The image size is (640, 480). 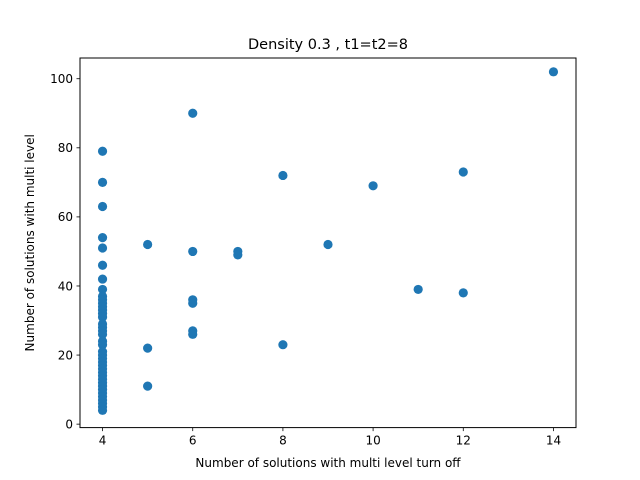 I want to click on x-tick-label: 10, so click(x=372, y=441).